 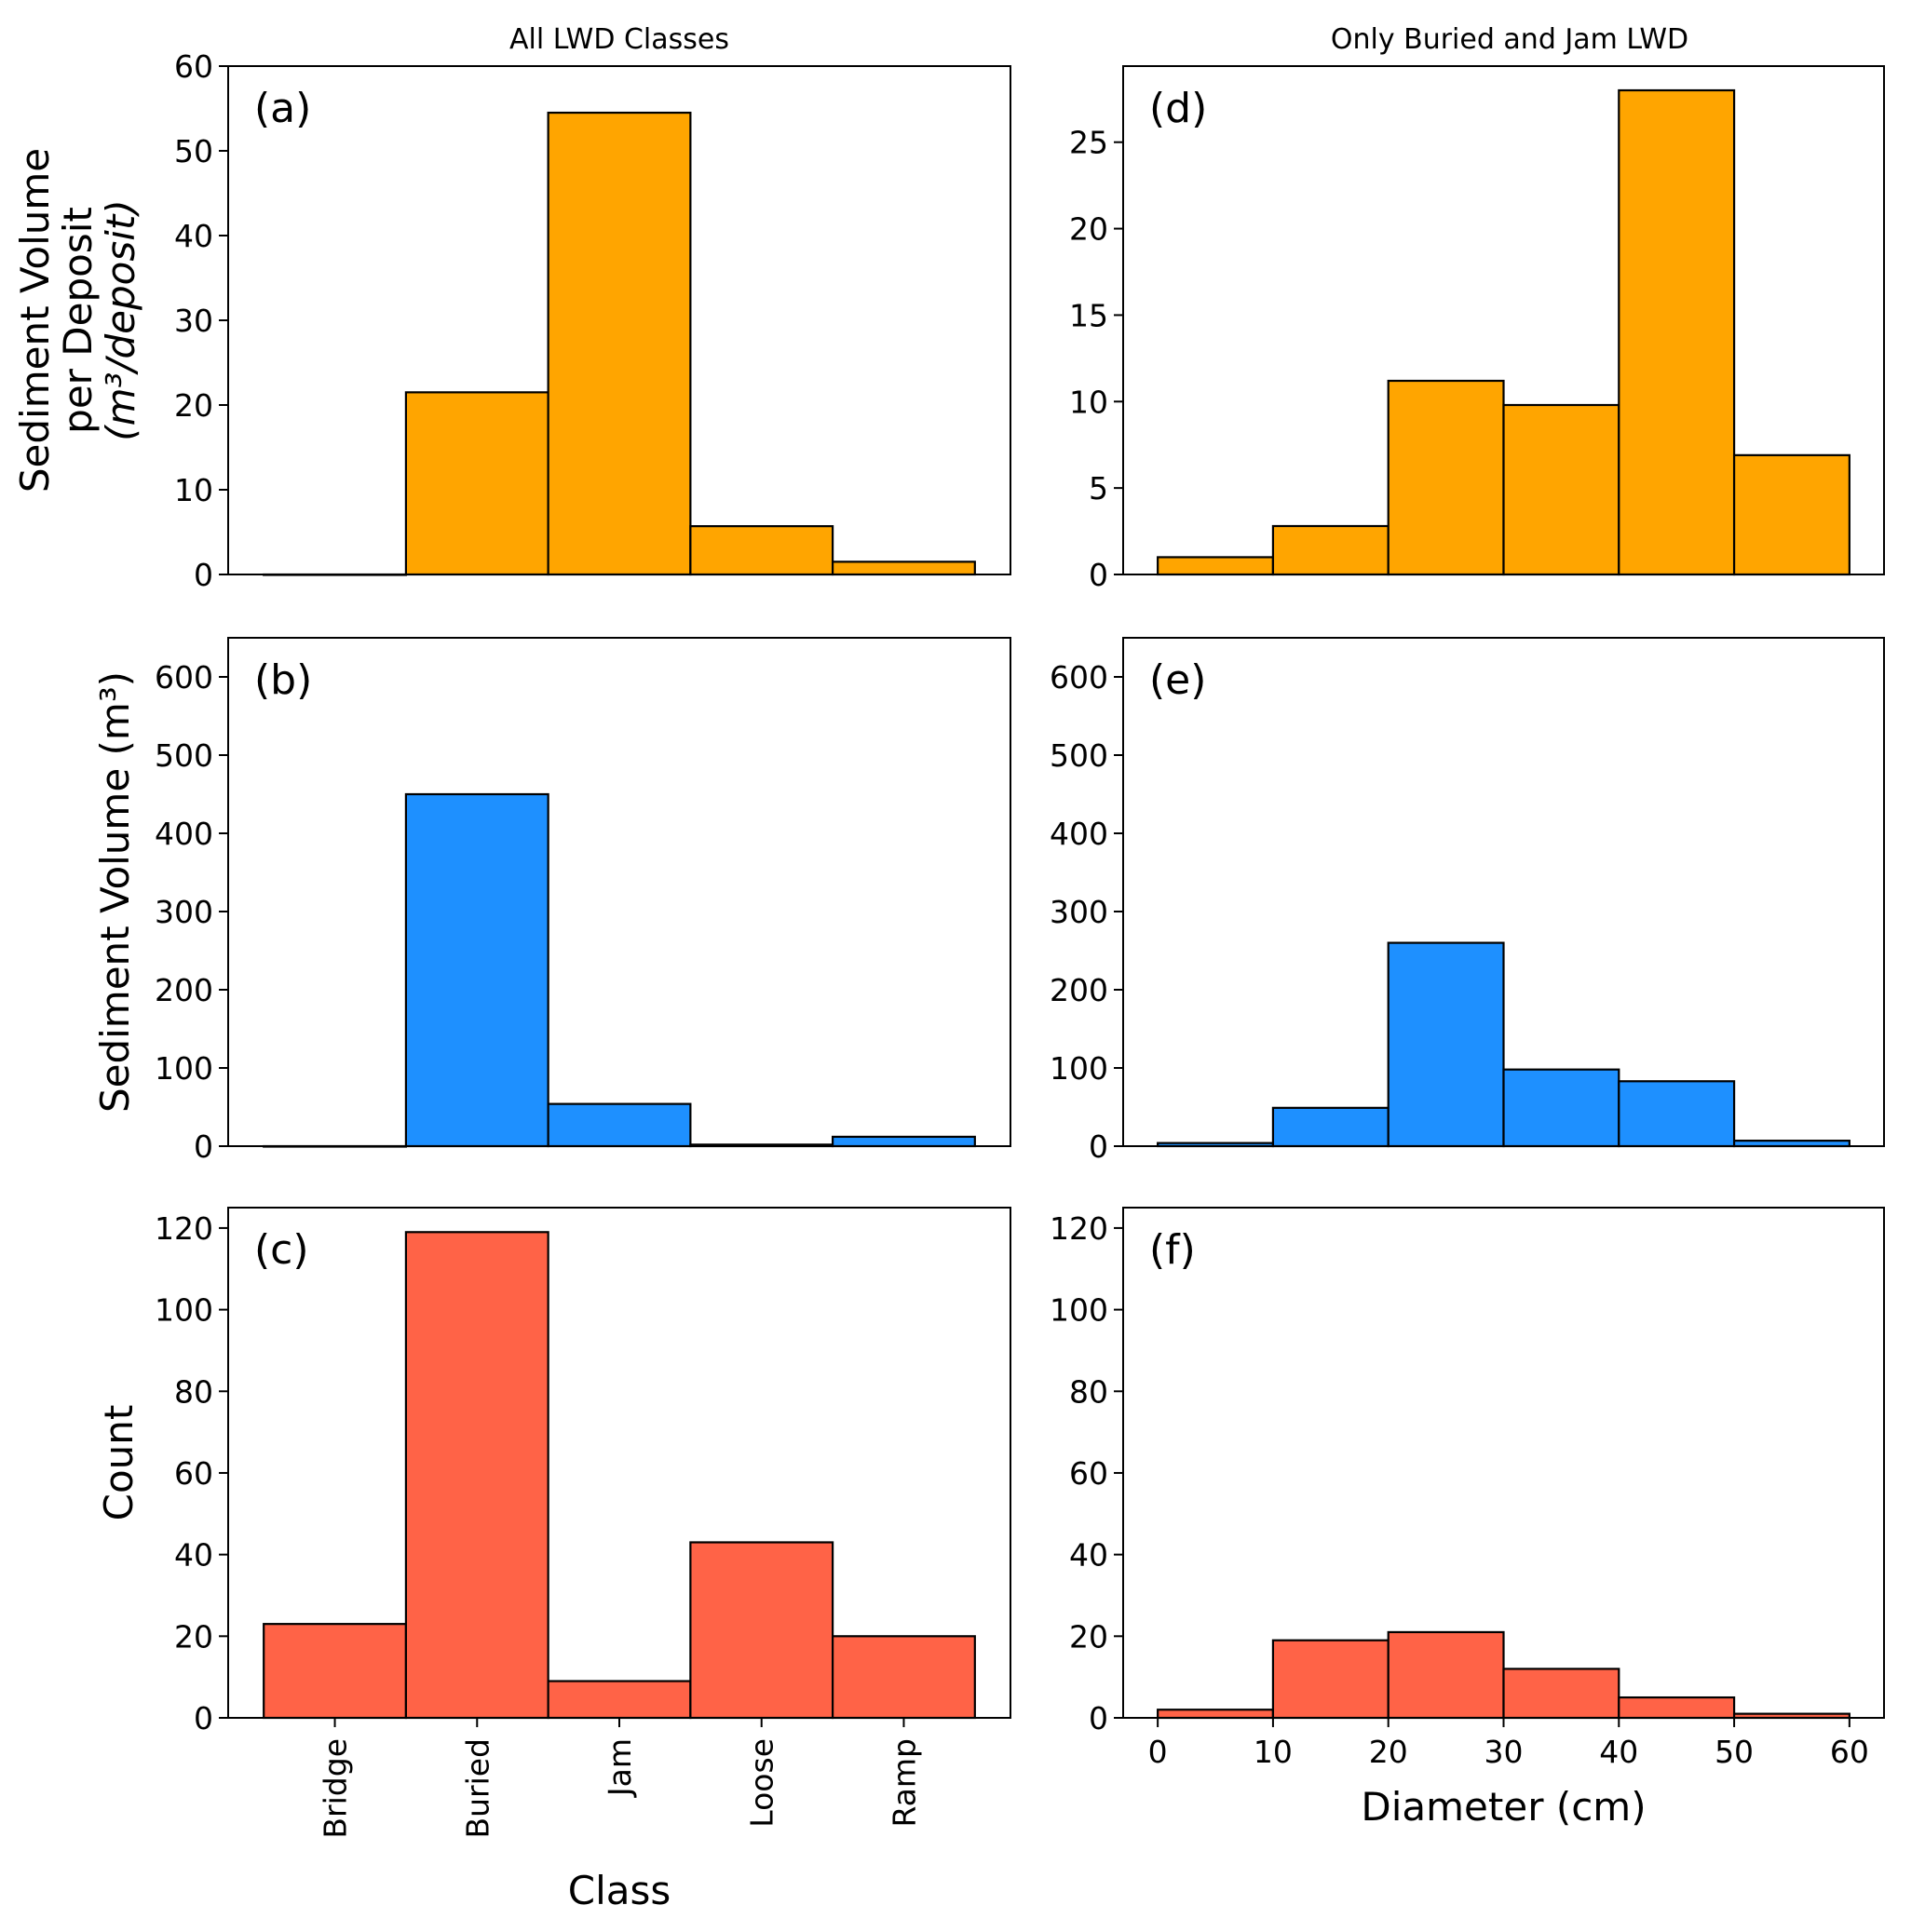 I want to click on ytick-label-a-20: 20, so click(x=193, y=405).